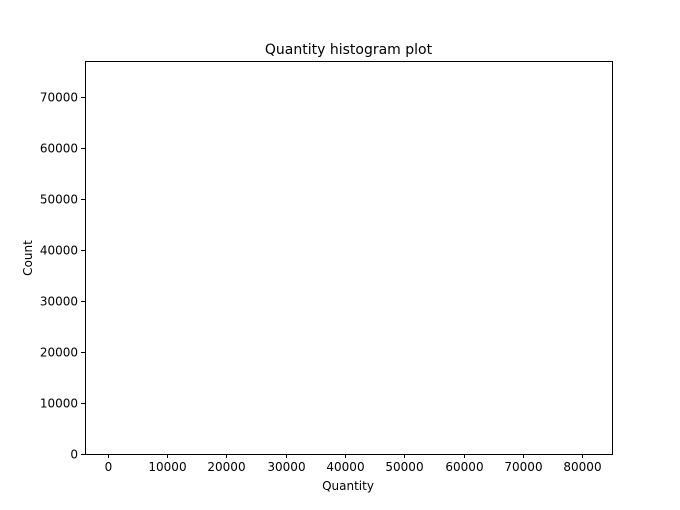 Image resolution: width=680 pixels, height=510 pixels. I want to click on chart-title: Quantity histogram plot, so click(349, 50).